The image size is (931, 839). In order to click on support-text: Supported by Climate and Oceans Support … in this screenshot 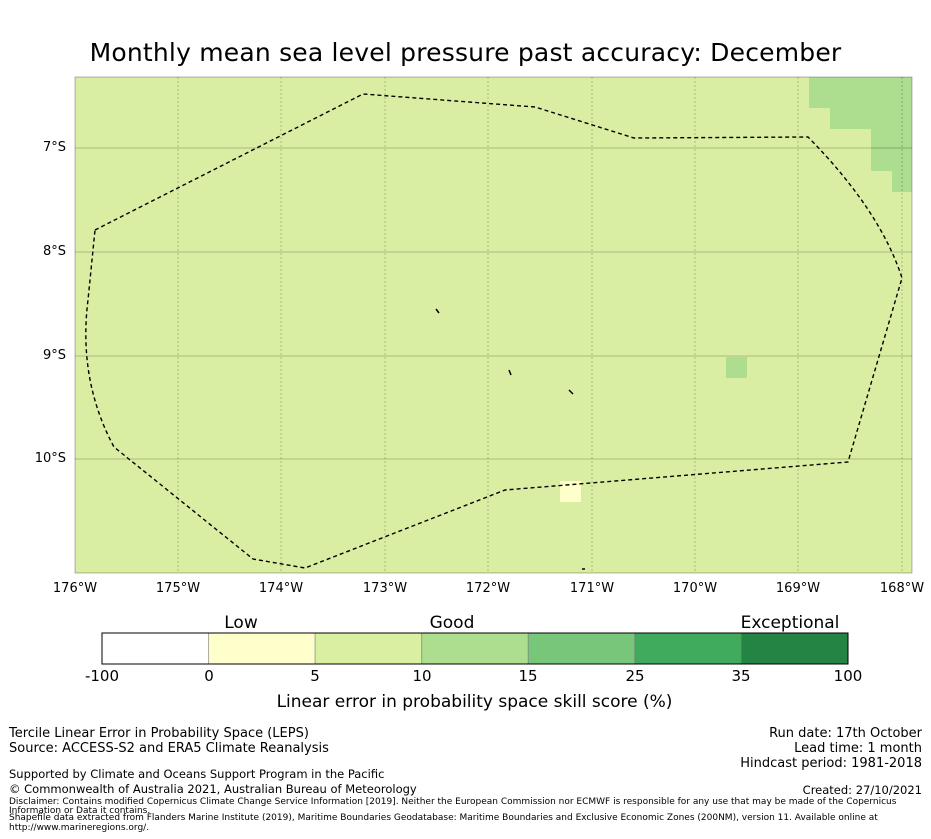, I will do `click(197, 774)`.